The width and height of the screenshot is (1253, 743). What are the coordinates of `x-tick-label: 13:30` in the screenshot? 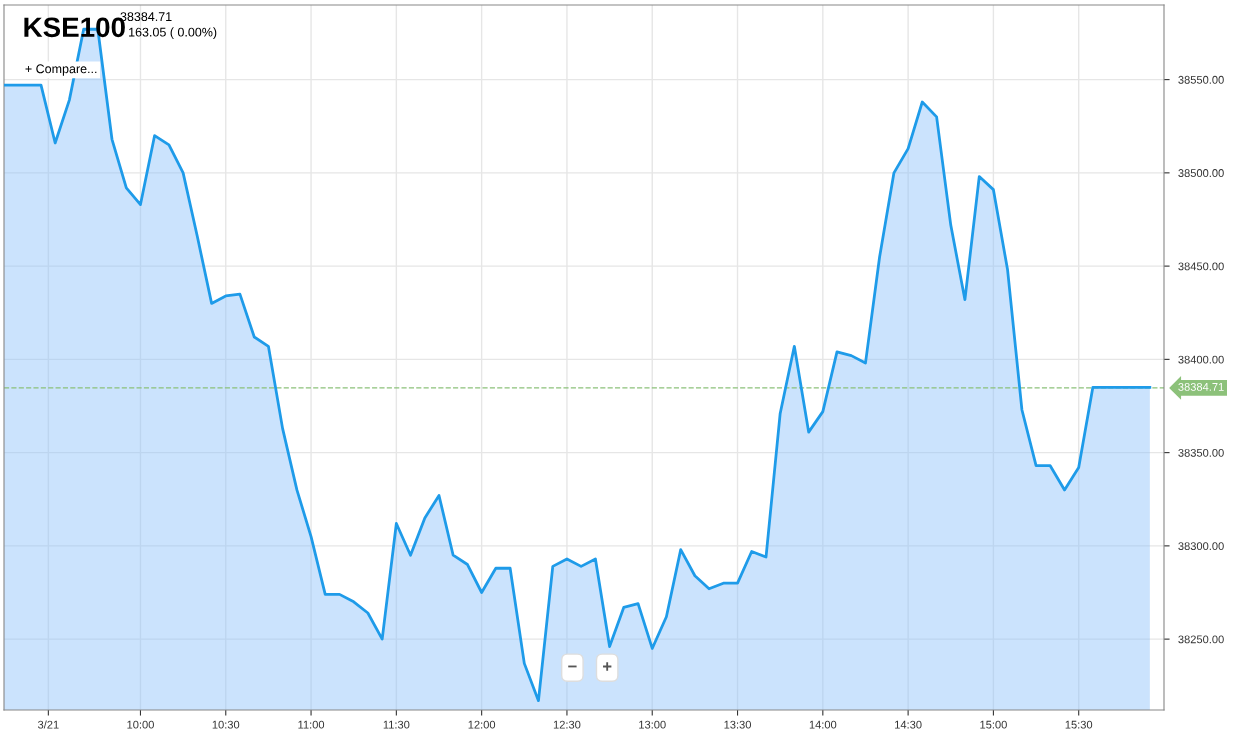 It's located at (737, 724).